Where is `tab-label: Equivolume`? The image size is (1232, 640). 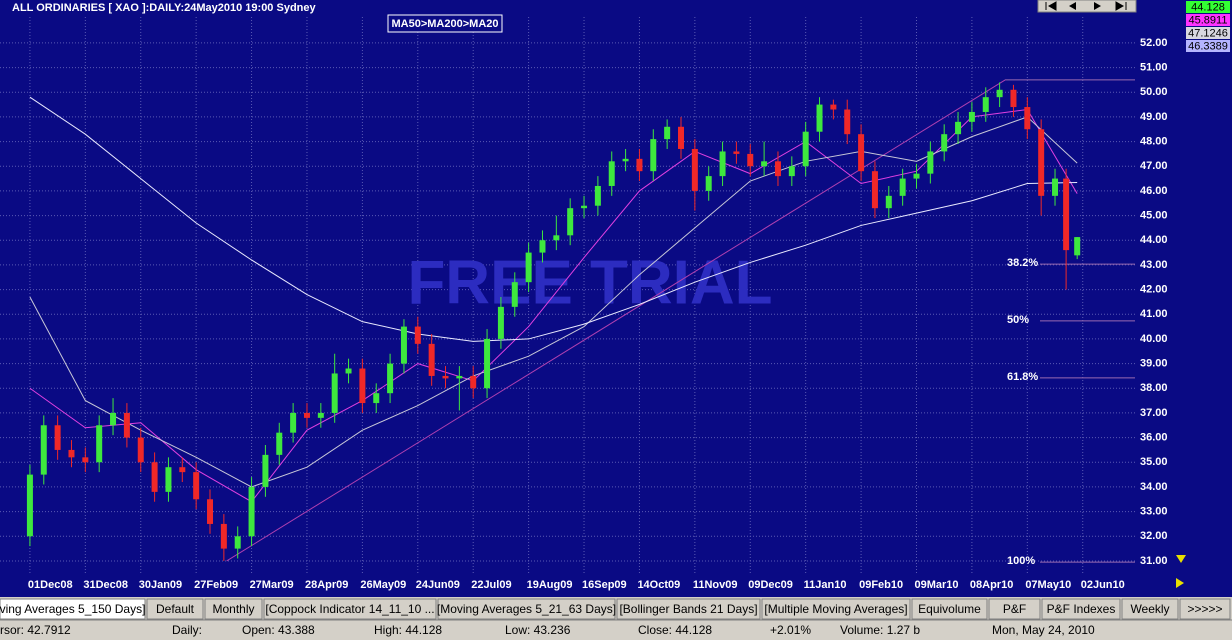
tab-label: Equivolume is located at coordinates (949, 609).